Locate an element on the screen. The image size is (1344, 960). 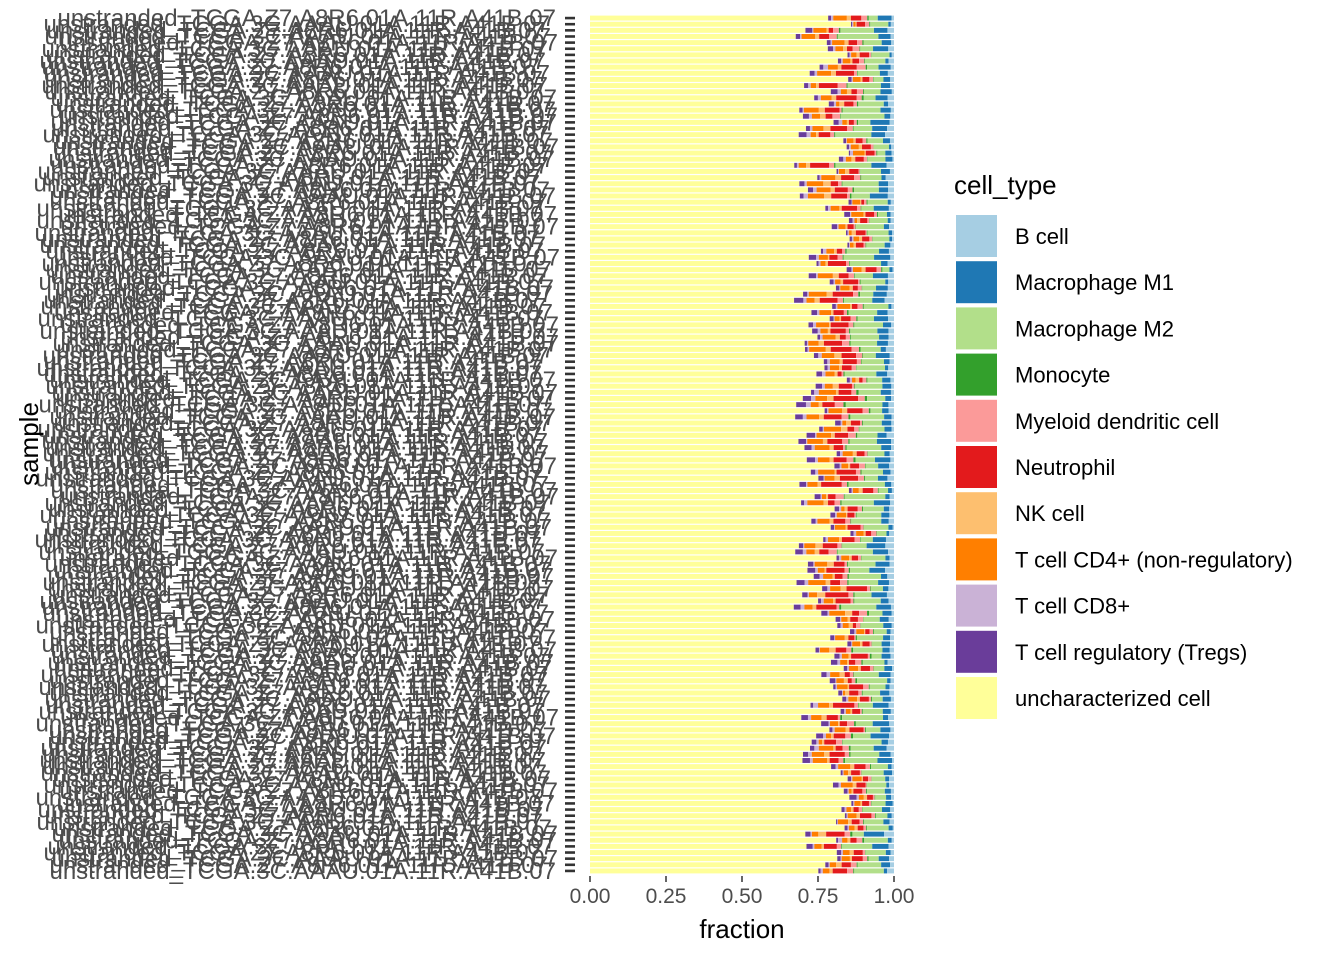
legend-label: T cell regulatory (Tregs) is located at coordinates (1131, 652).